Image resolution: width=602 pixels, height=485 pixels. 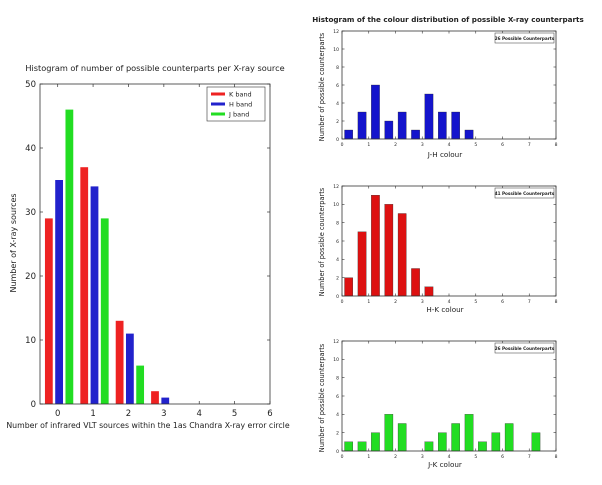 I want to click on jk-annotation: 26 Possible Counterparts, so click(x=525, y=348).